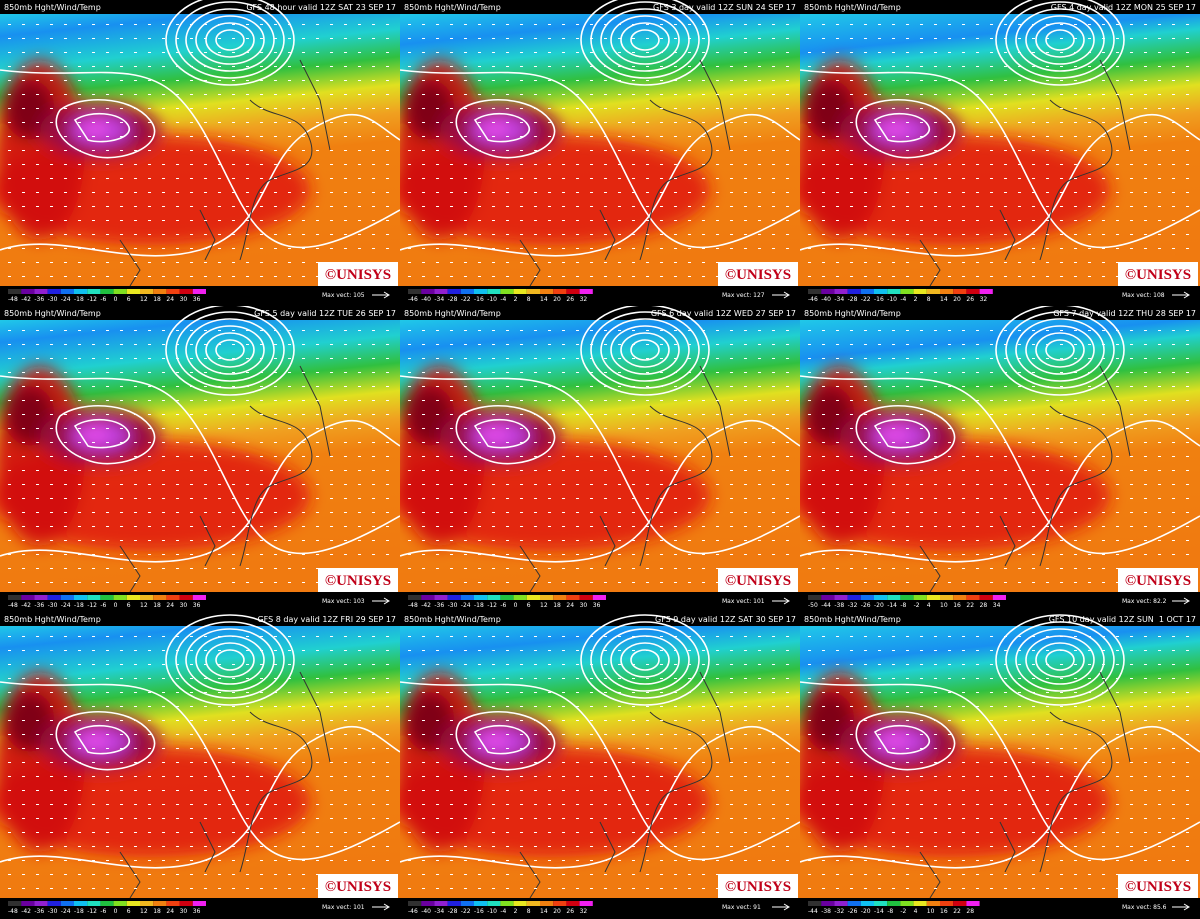 The width and height of the screenshot is (1200, 919). I want to click on contour, so click(1060, 40).